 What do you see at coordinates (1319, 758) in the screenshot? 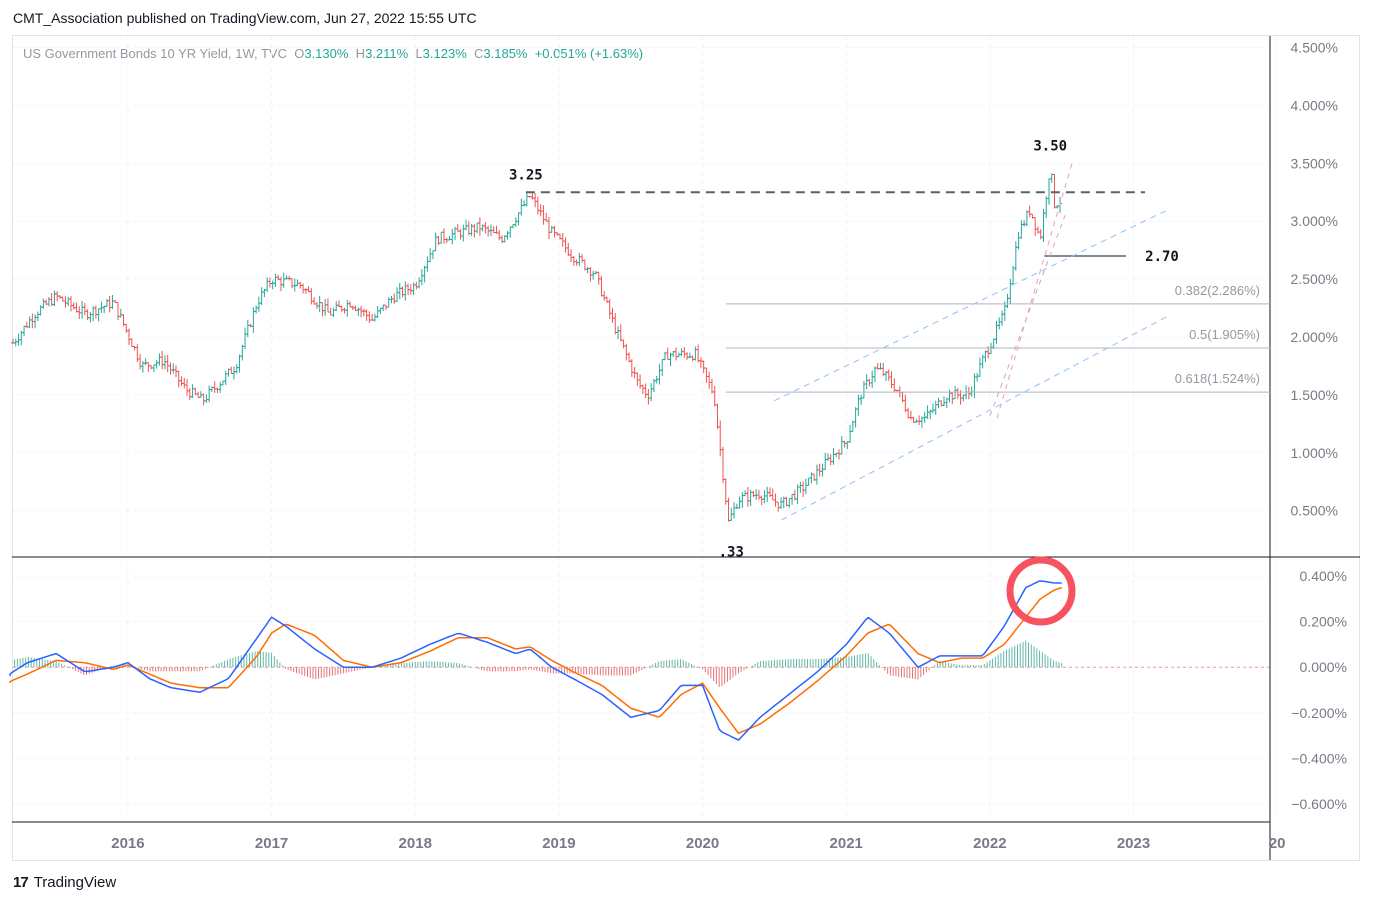
I see `macd-tick-label: −0.400%` at bounding box center [1319, 758].